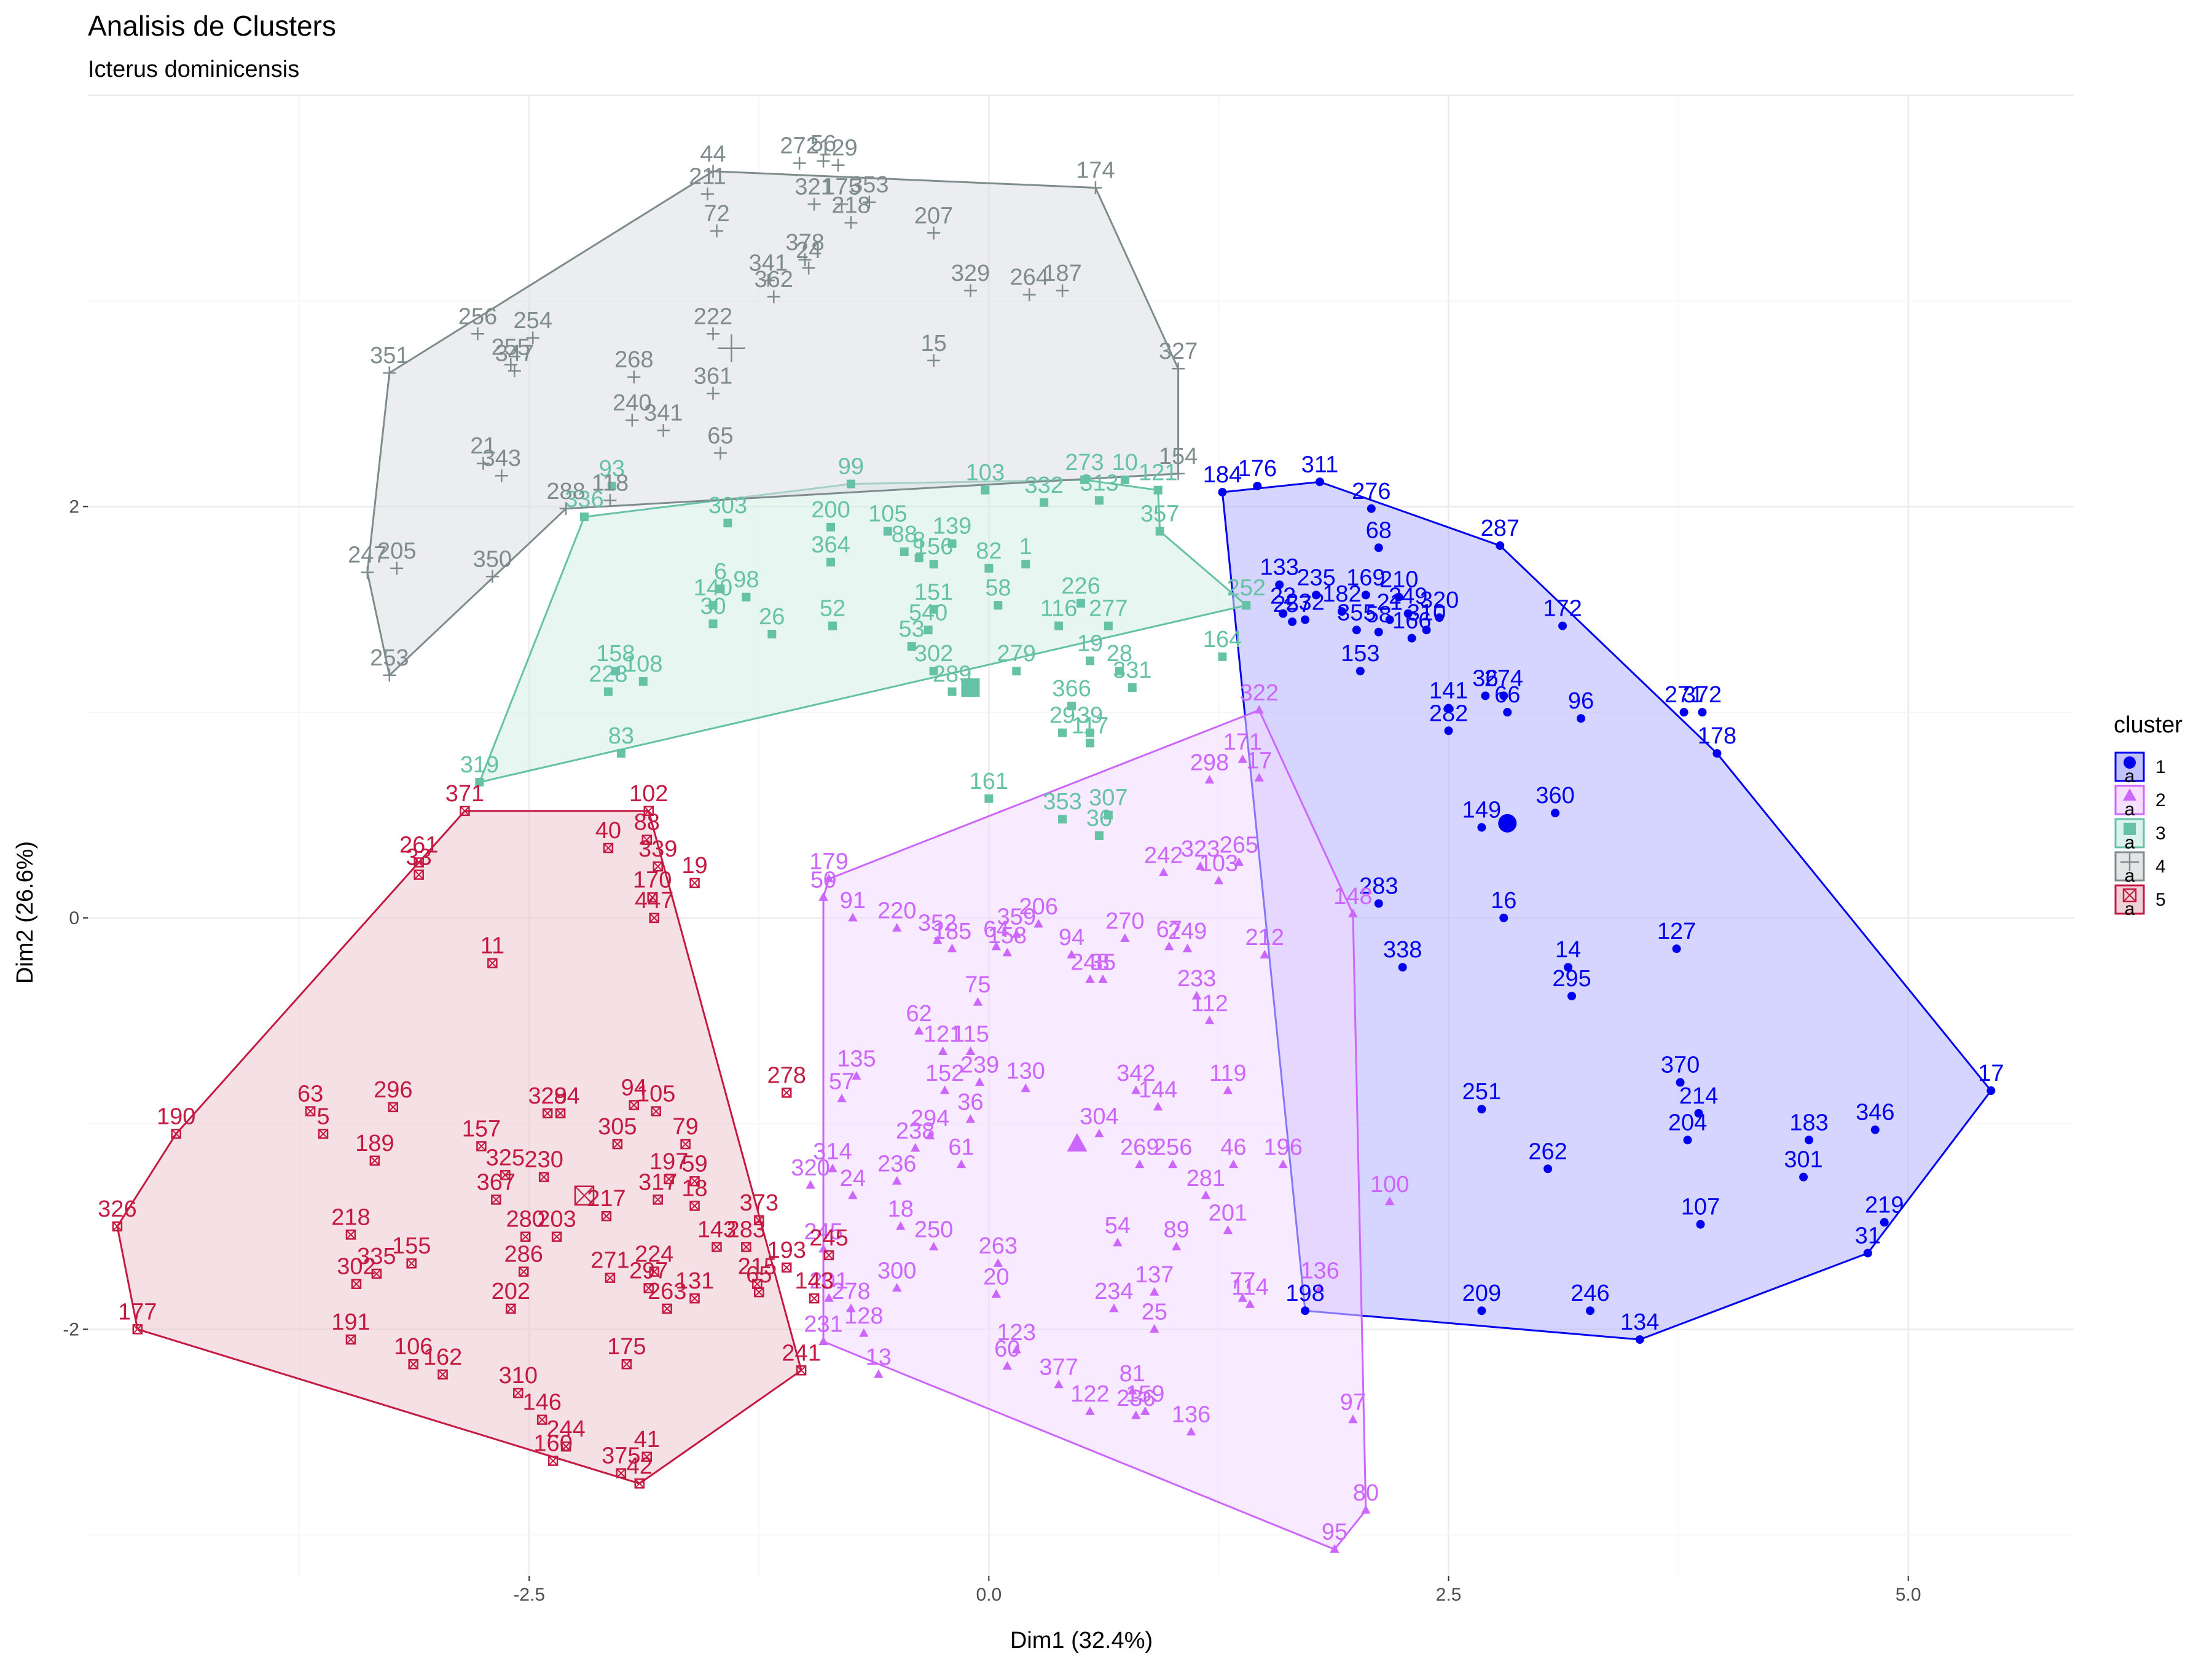 The width and height of the screenshot is (2212, 1659). Describe the element at coordinates (1007, 936) in the screenshot. I see `point-label: 158` at that location.